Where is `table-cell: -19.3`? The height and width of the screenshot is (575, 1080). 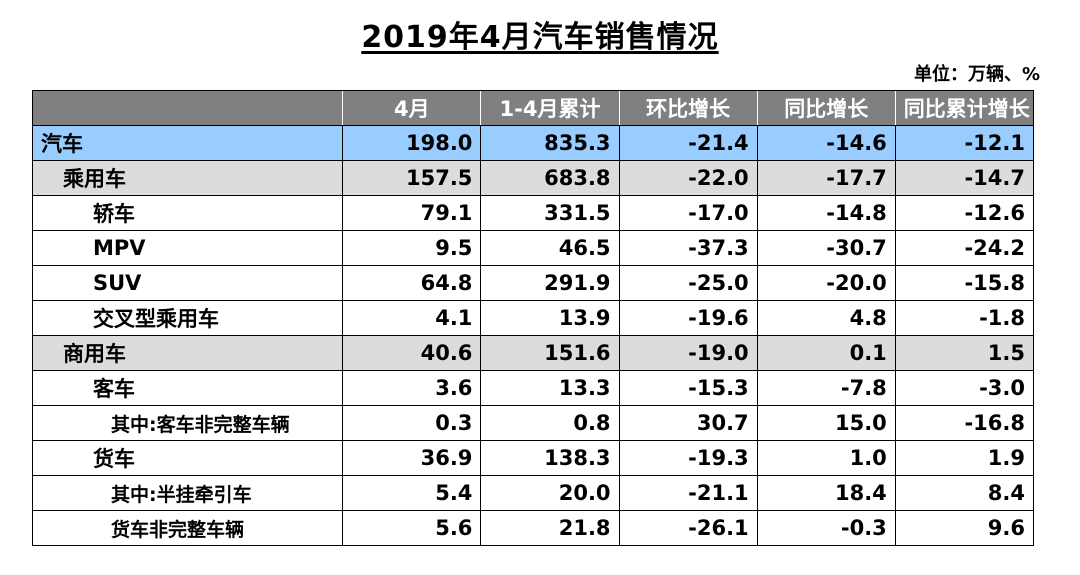
table-cell: -19.3 is located at coordinates (688, 458).